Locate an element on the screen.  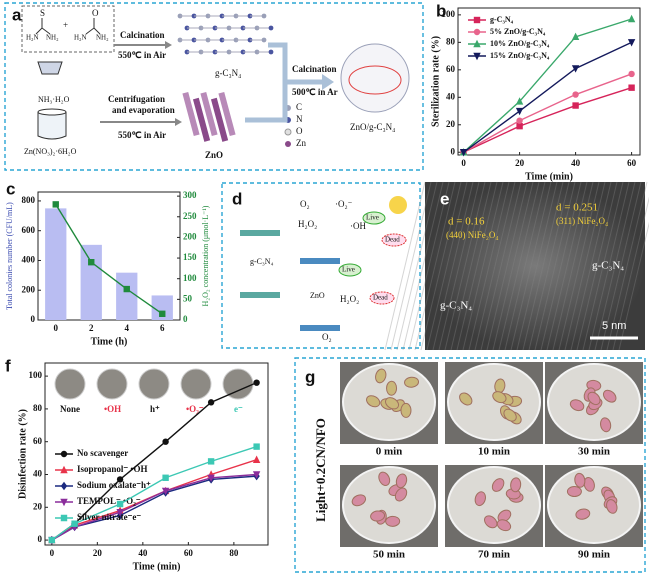
inset-photos: None •OH h⁺ •O₂⁻ e⁻ is located at coordinates (154, 391).